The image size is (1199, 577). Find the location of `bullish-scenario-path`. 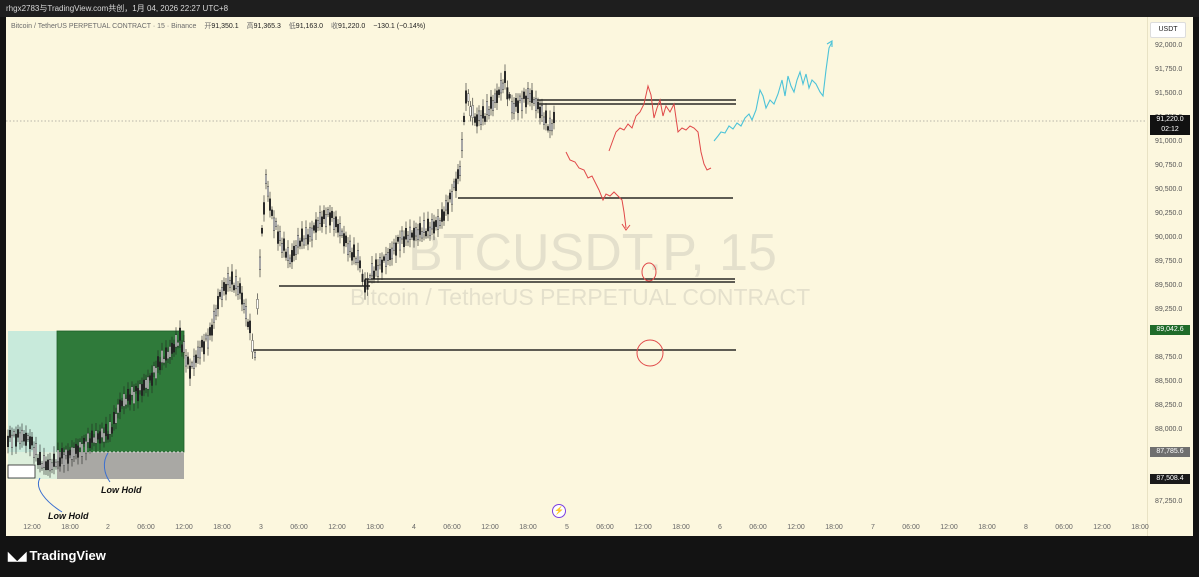

bullish-scenario-path is located at coordinates (773, 91).